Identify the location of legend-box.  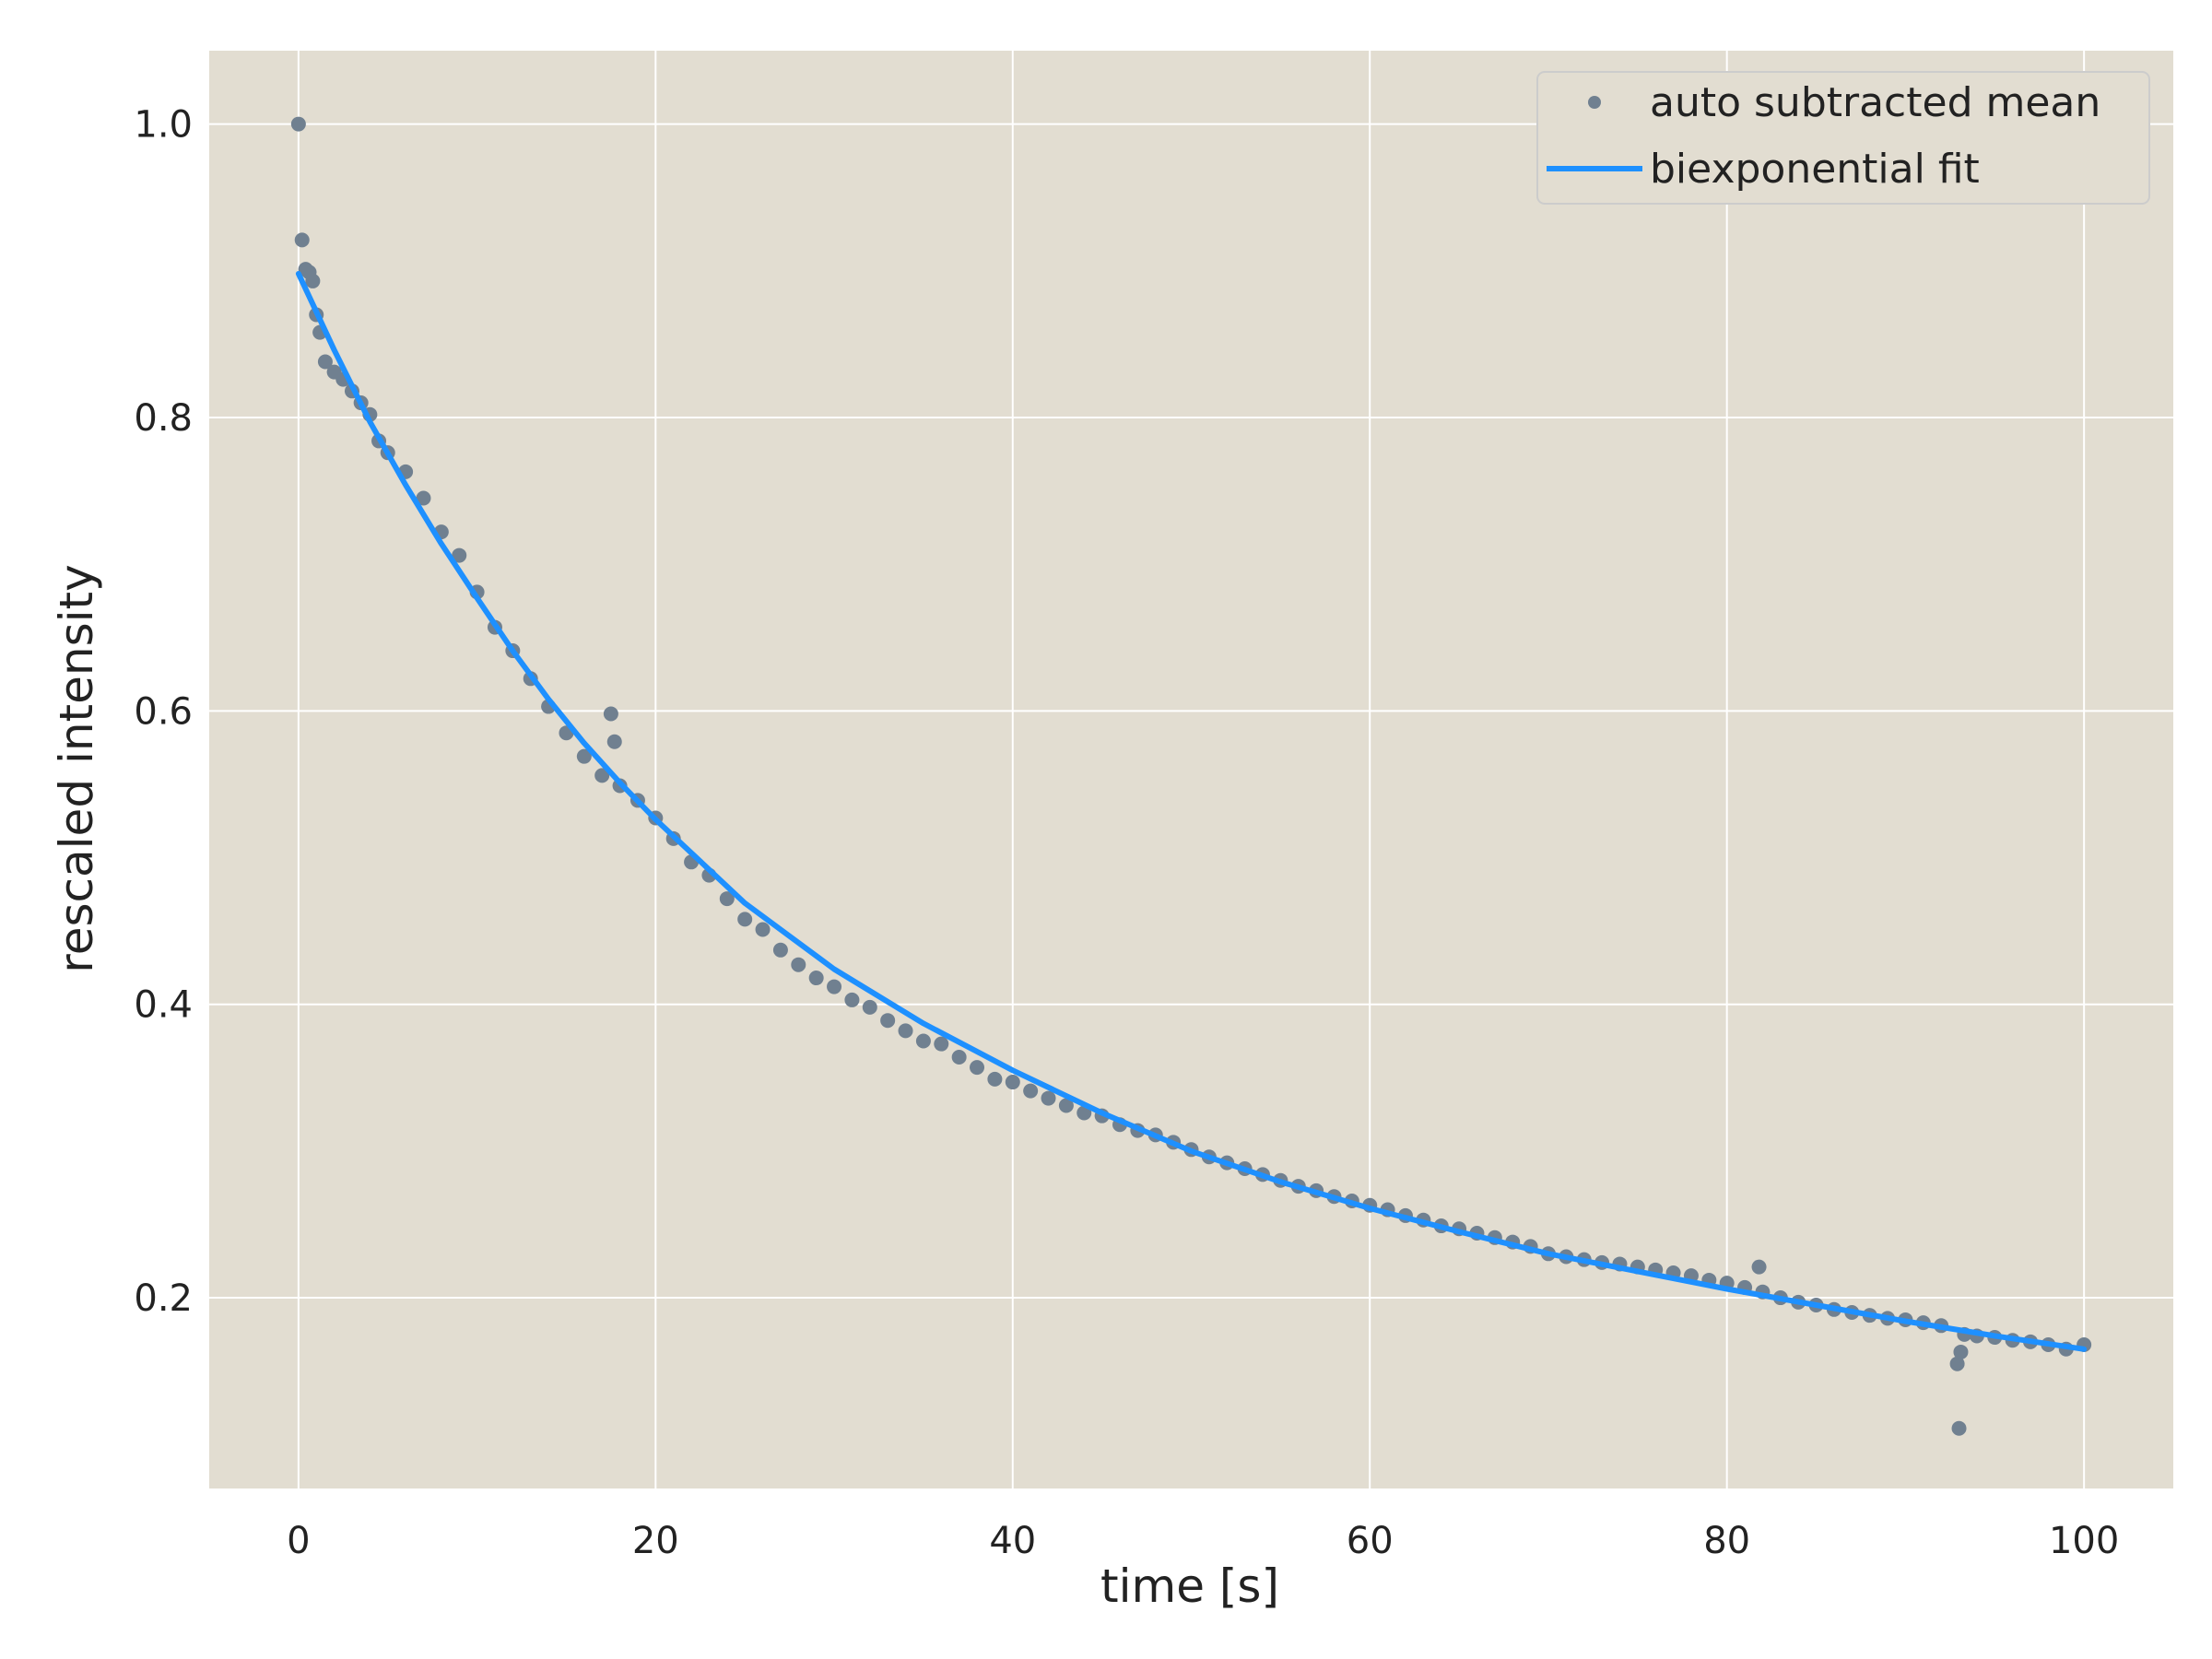
(1843, 138).